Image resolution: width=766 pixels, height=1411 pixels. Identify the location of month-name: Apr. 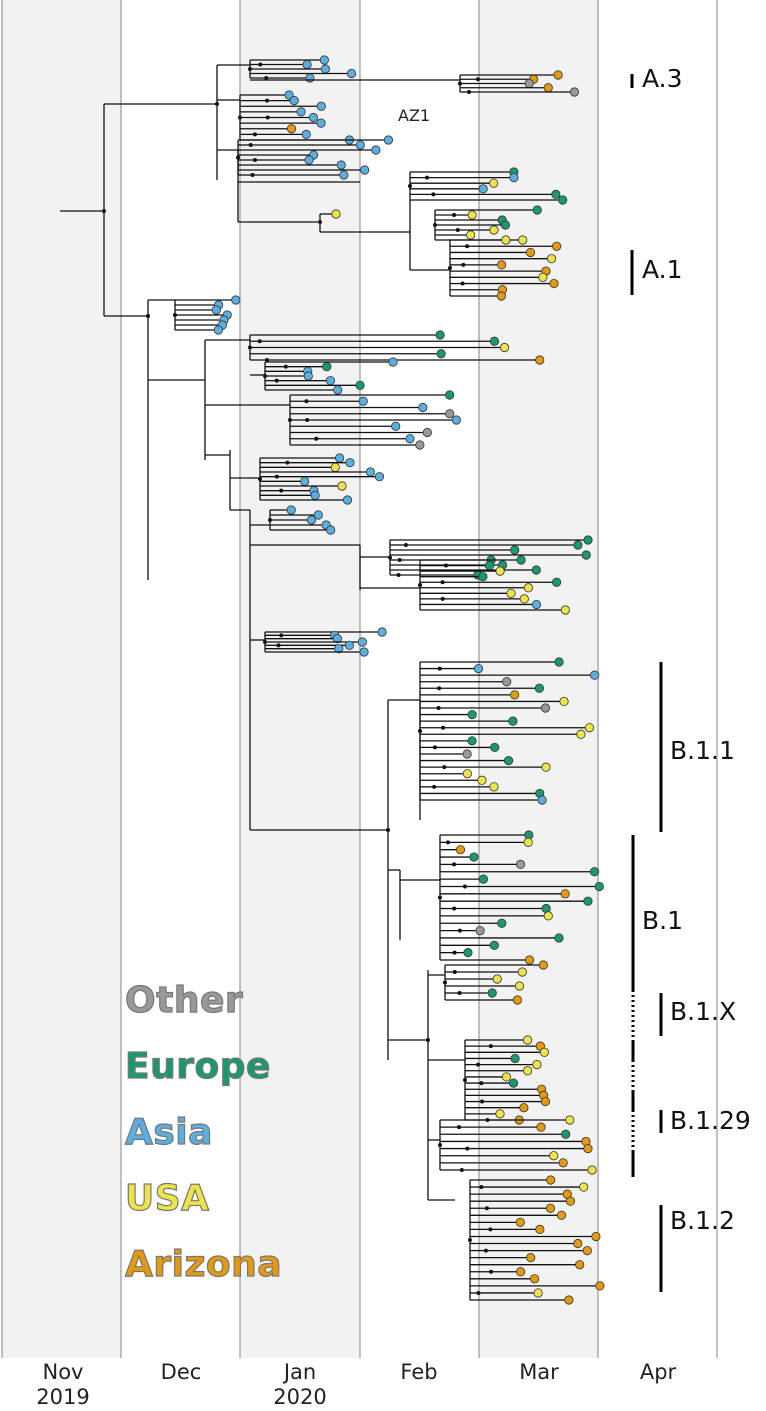
(658, 1372).